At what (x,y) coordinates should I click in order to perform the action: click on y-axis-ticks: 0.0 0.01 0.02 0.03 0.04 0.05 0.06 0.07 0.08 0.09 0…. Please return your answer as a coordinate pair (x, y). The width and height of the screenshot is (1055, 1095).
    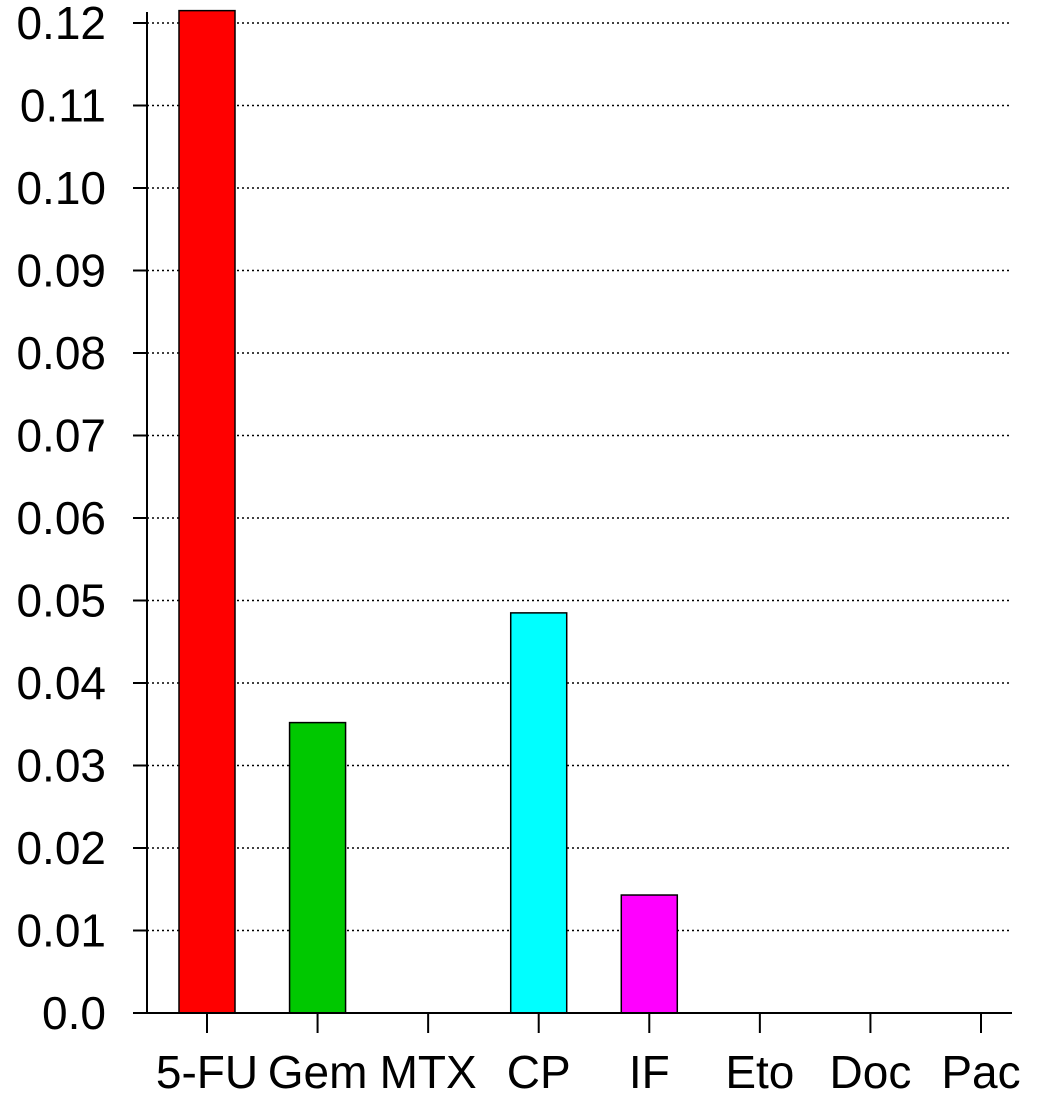
    Looking at the image, I should click on (81, 519).